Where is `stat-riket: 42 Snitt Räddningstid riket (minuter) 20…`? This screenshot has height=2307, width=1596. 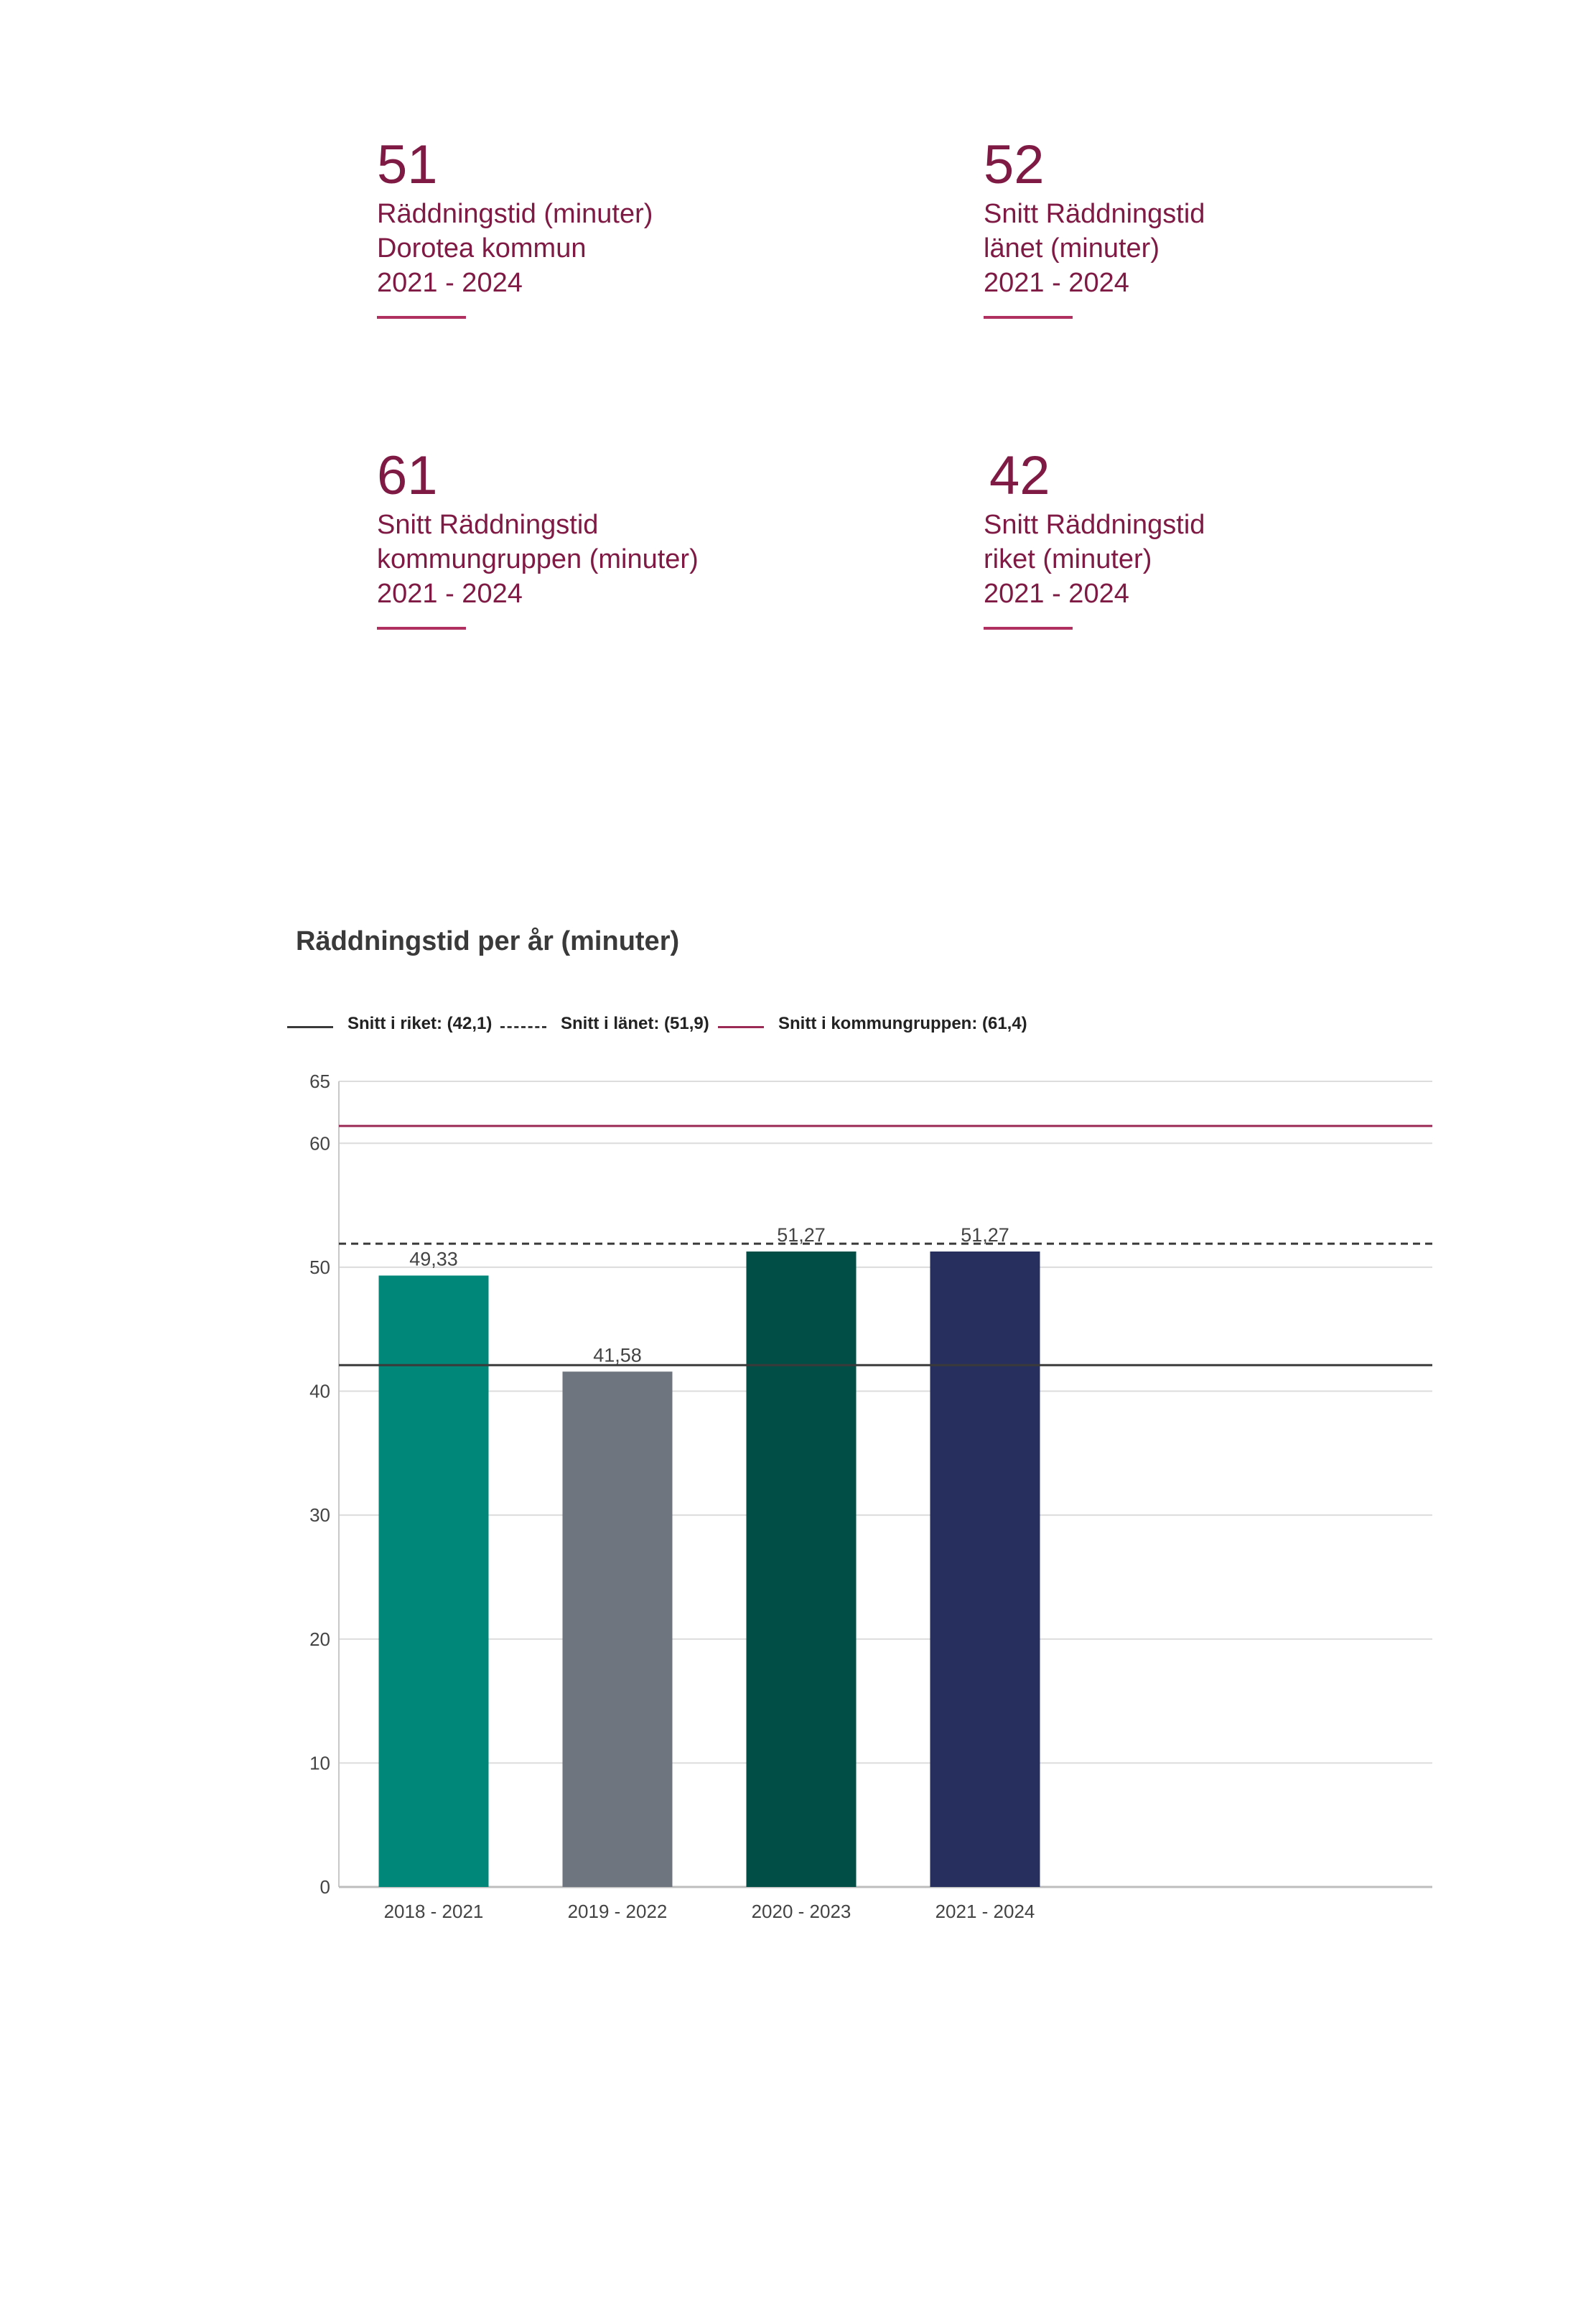
stat-riket: 42 Snitt Räddningstid riket (minuter) 20… is located at coordinates (1094, 539).